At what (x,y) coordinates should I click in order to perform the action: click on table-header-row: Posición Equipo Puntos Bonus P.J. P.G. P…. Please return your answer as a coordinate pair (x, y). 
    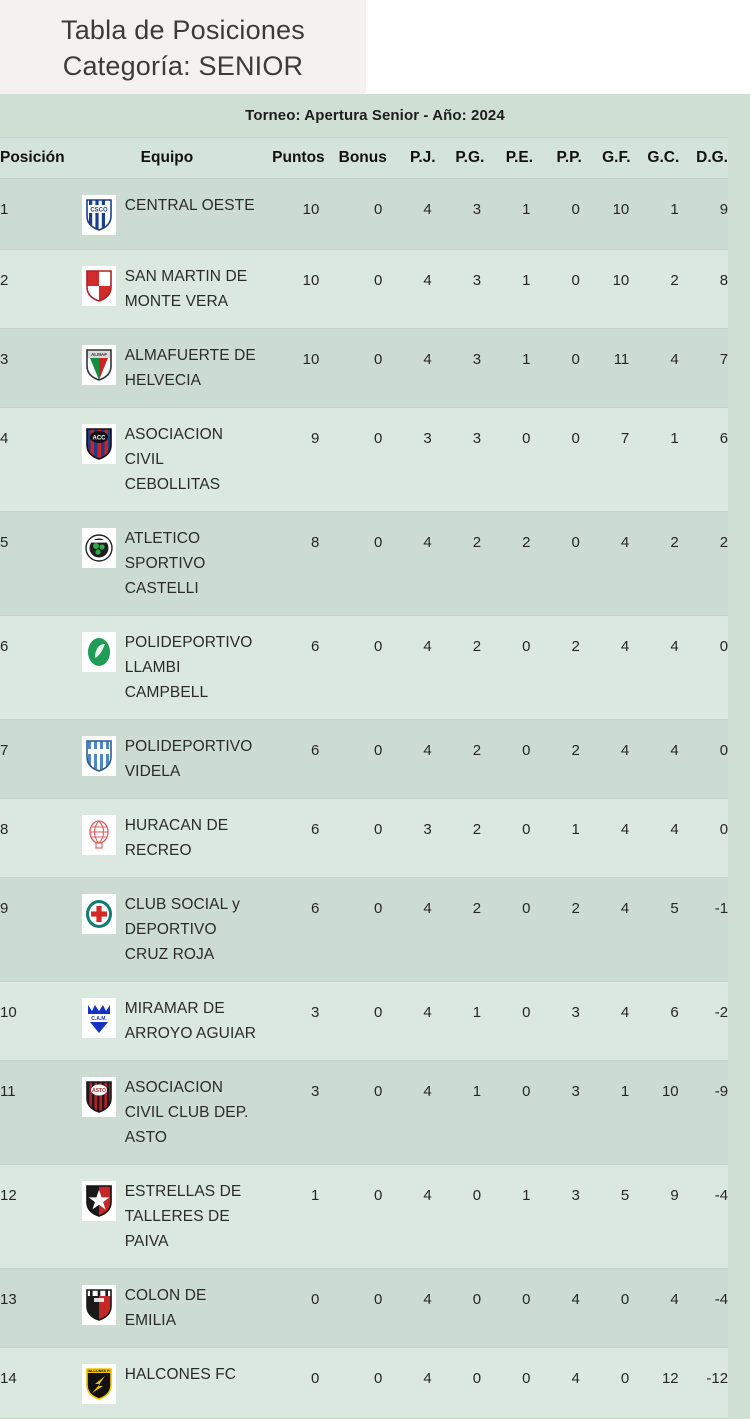
    Looking at the image, I should click on (364, 158).